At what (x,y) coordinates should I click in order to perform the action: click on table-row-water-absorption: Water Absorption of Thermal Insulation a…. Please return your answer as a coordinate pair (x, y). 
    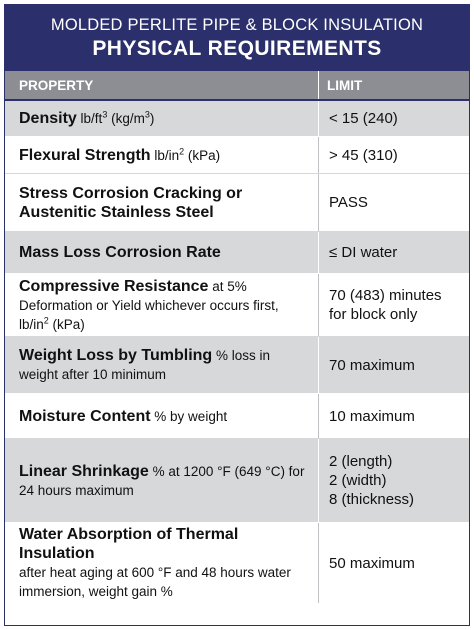
    Looking at the image, I should click on (237, 563).